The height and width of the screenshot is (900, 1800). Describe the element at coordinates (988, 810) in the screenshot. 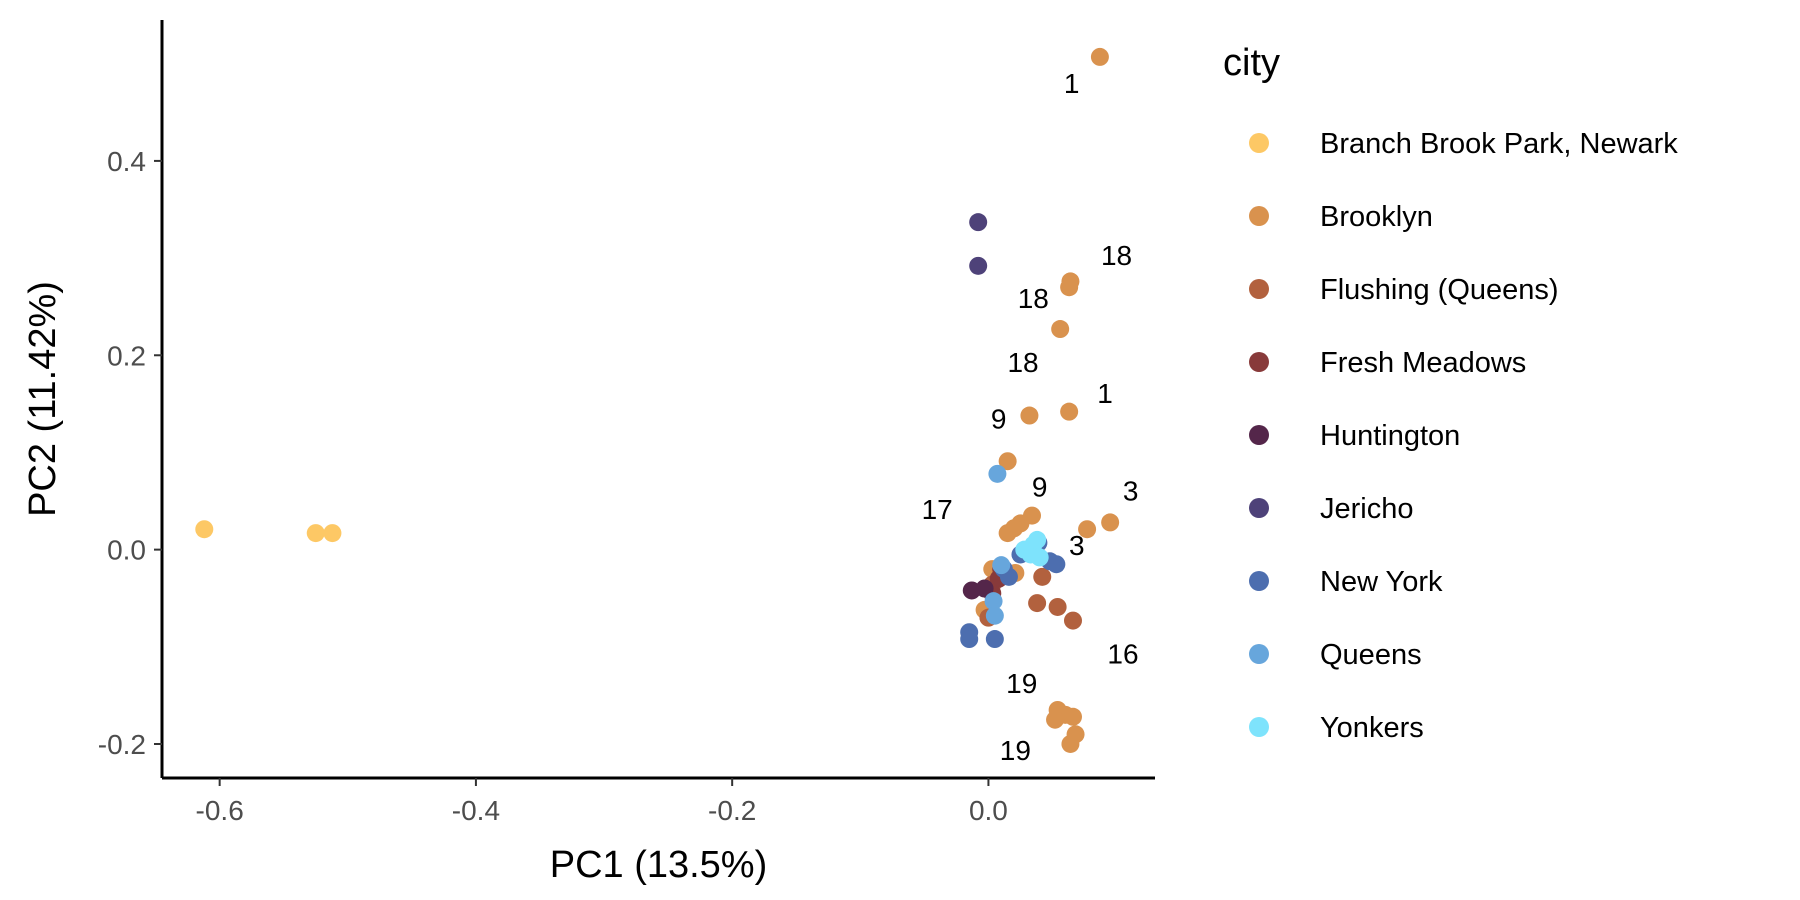

I see `x-tick-label: 0.0` at that location.